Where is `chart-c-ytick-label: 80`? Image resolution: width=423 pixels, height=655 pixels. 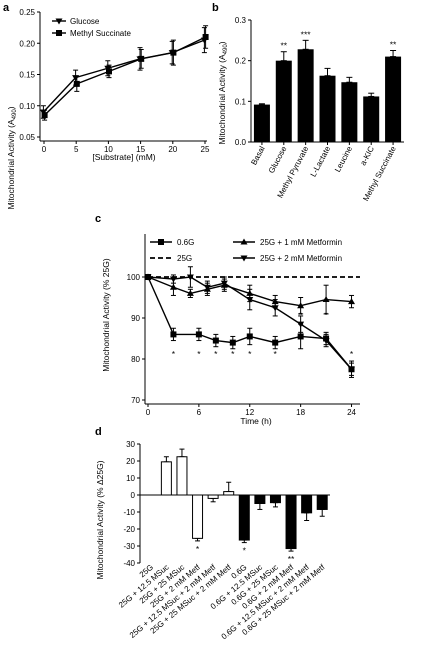
chart-c-ytick-label: 80 is located at coordinates (135, 359).